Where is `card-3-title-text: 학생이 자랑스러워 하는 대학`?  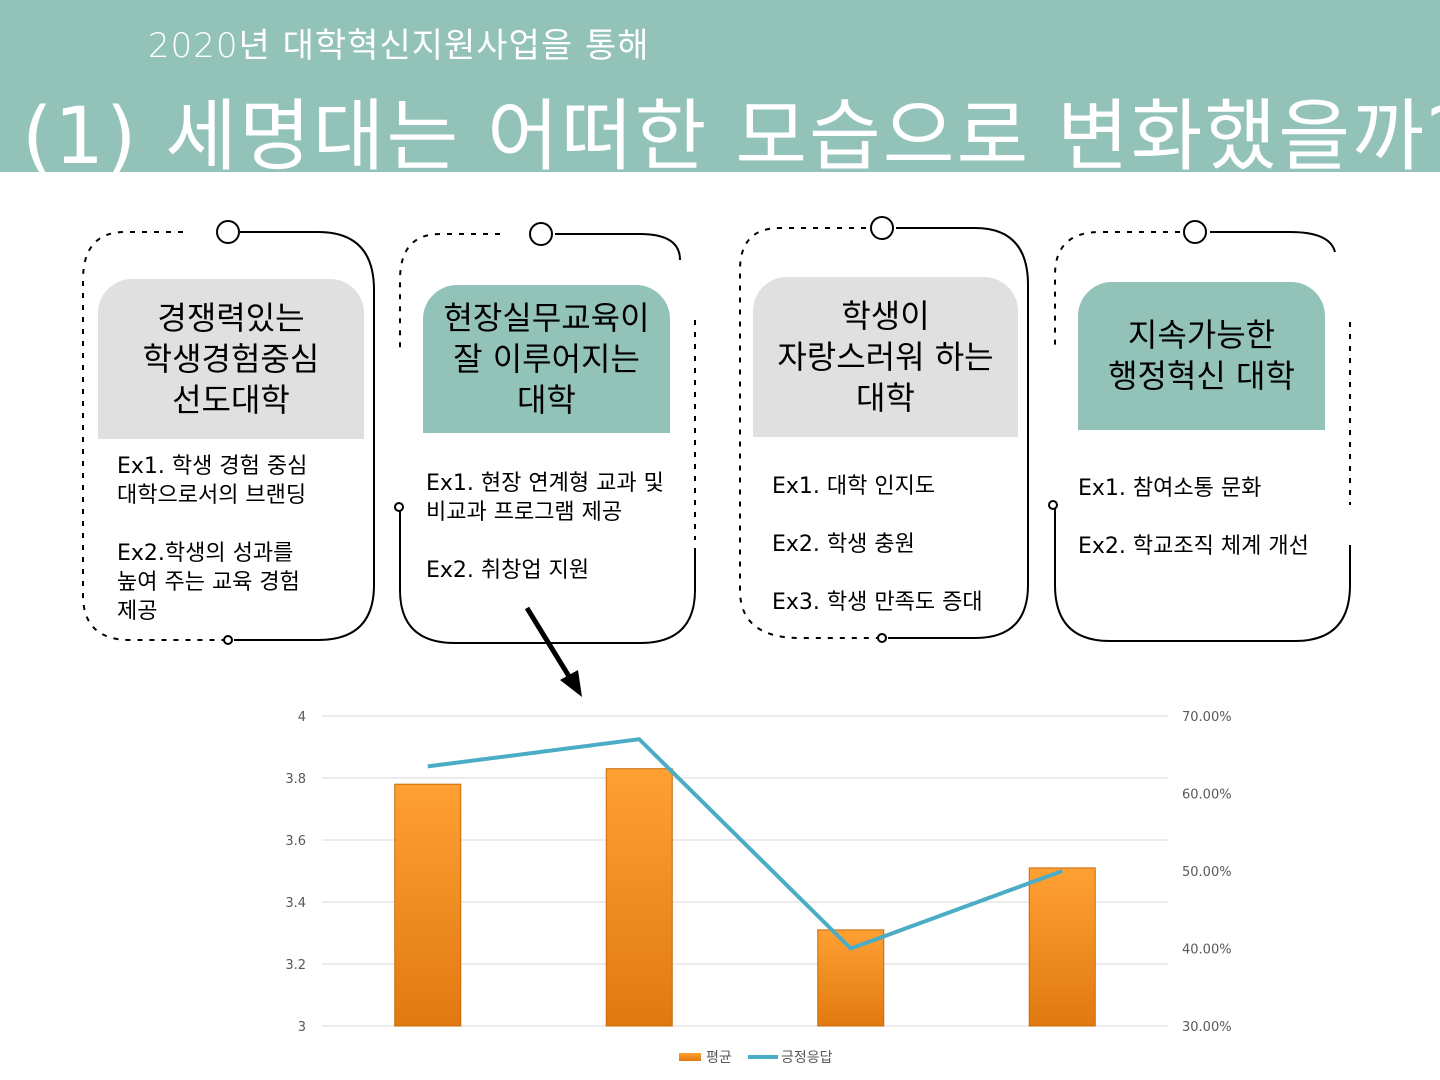
card-3-title-text: 학생이 자랑스러워 하는 대학 is located at coordinates (885, 356).